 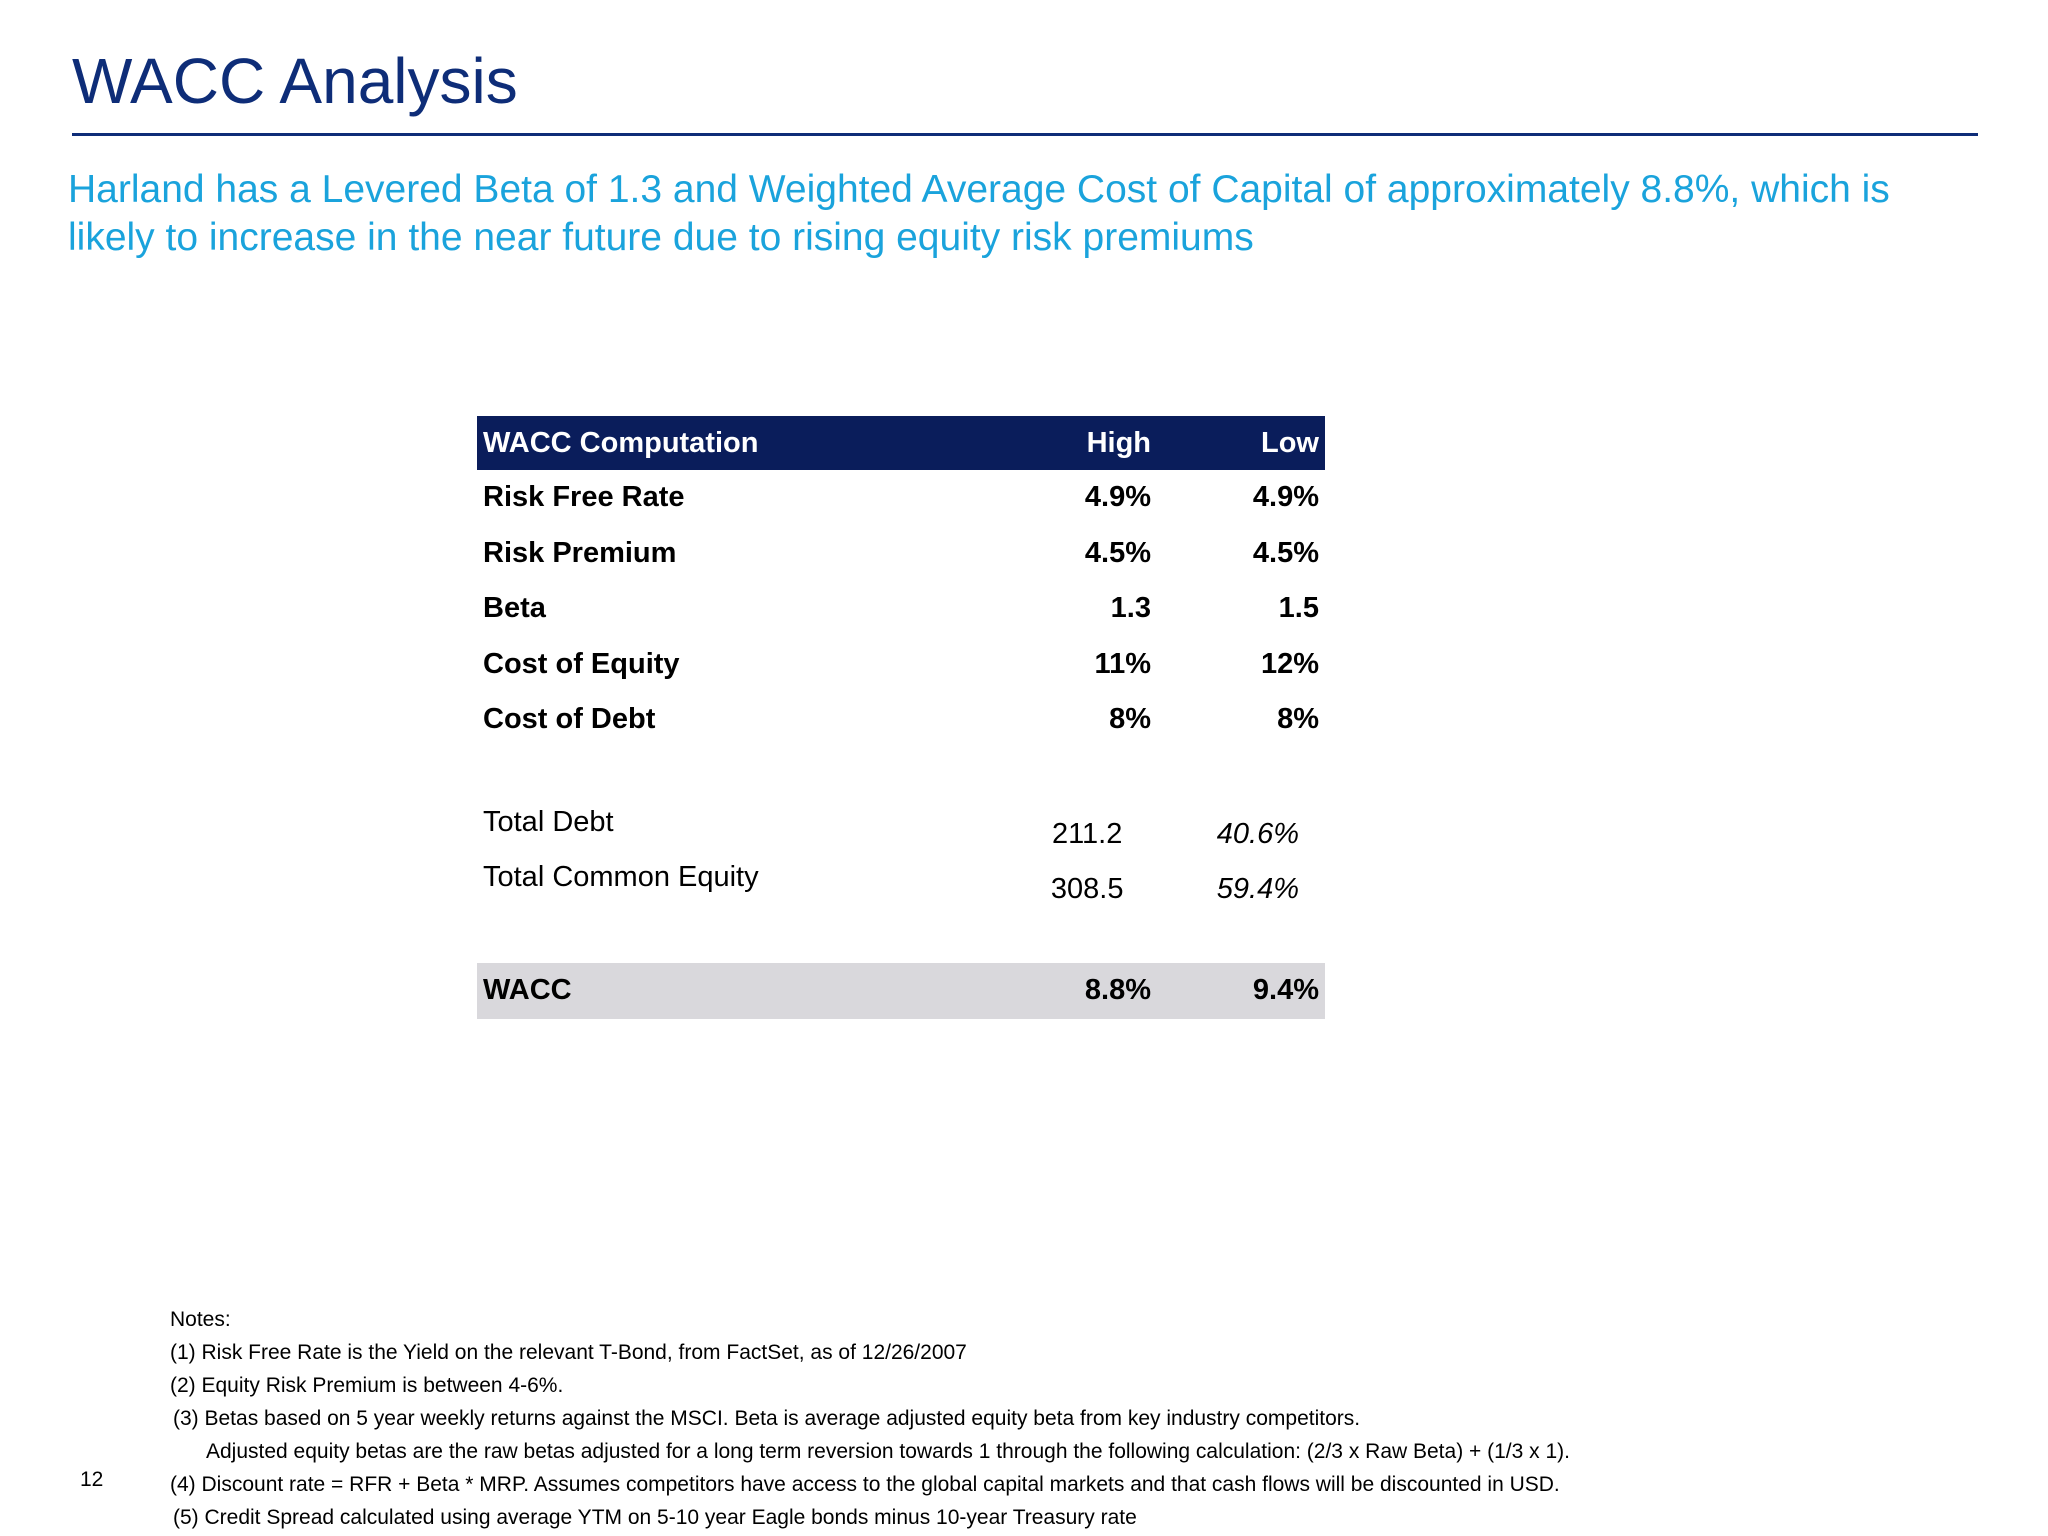 I want to click on row-low: 8%, so click(x=1298, y=719).